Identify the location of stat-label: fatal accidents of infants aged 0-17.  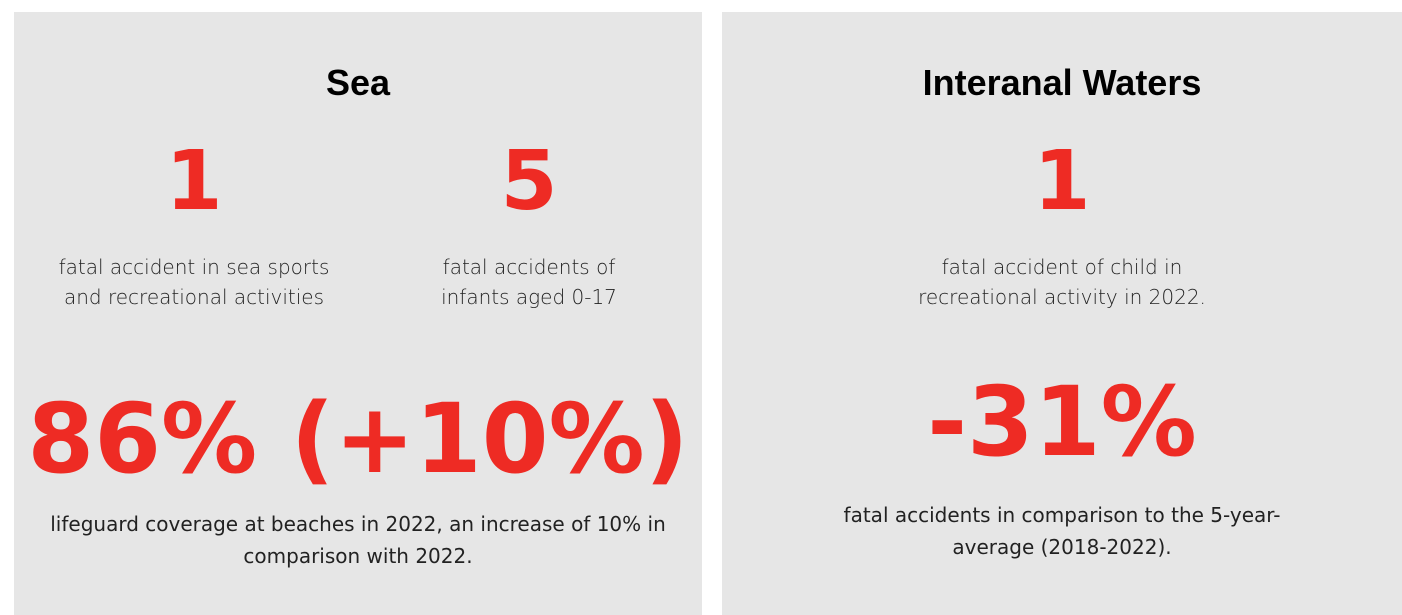
(529, 282).